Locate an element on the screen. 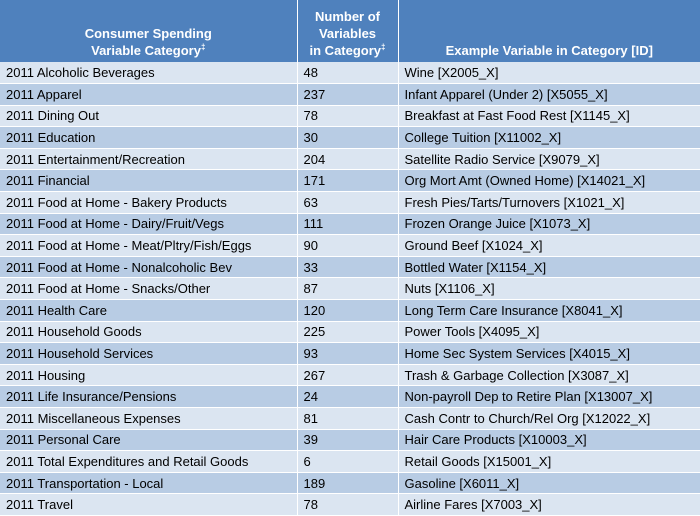  count-cell: 81 is located at coordinates (348, 418).